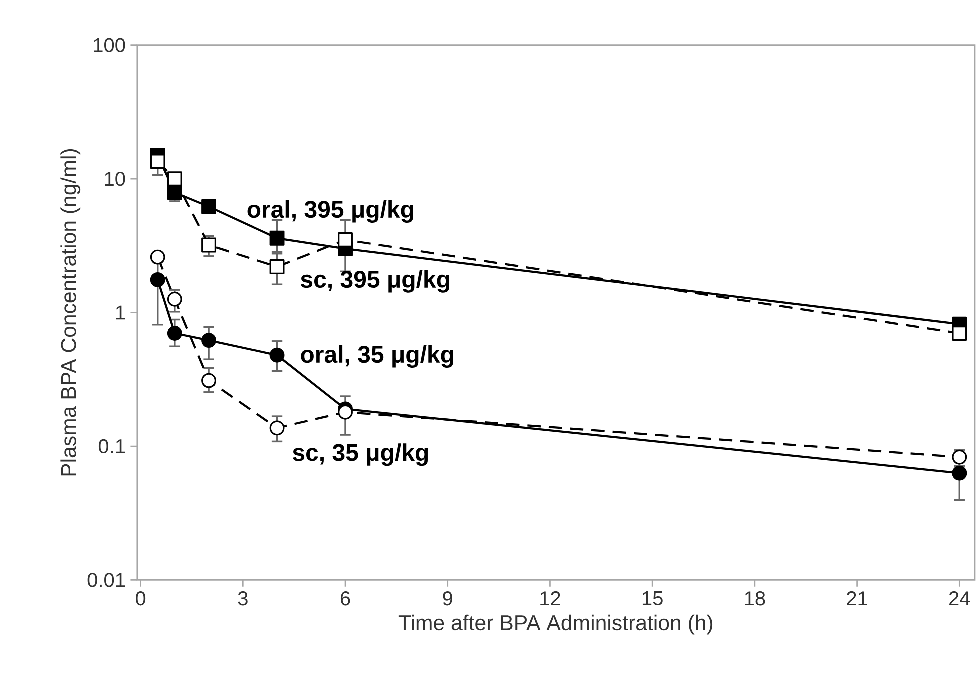  I want to click on x-tick-label: 18, so click(755, 599).